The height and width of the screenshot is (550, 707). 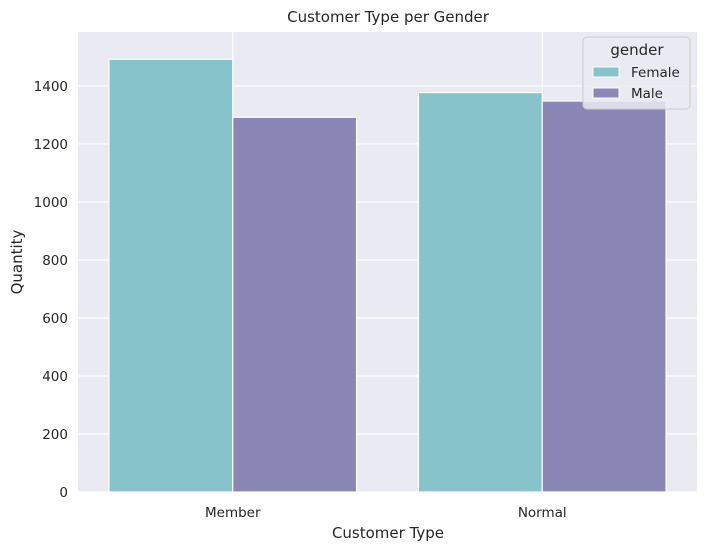 I want to click on legend-title: gender, so click(x=637, y=50).